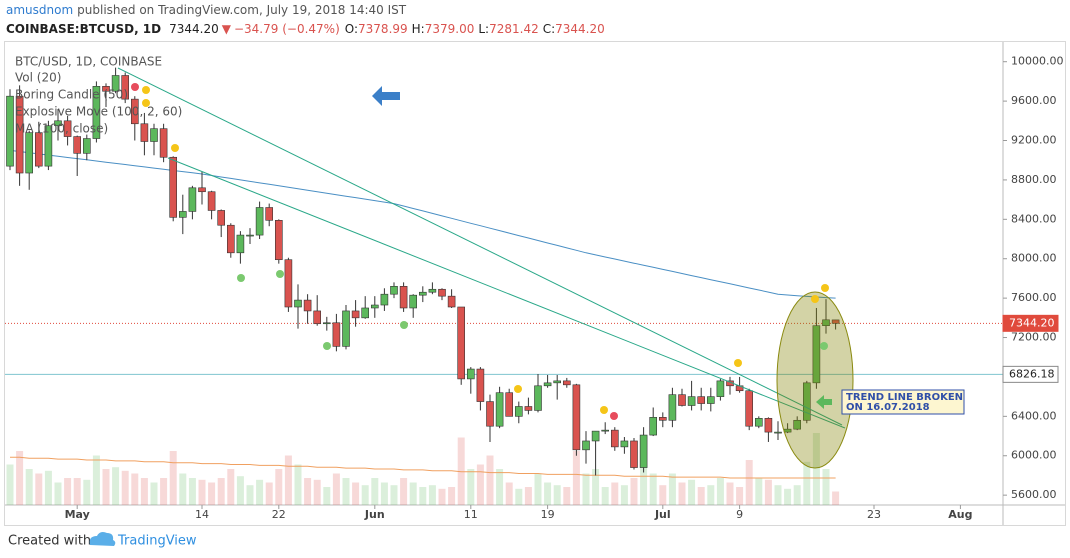 The height and width of the screenshot is (558, 1070). Describe the element at coordinates (548, 514) in the screenshot. I see `x-tick-label: 19` at that location.